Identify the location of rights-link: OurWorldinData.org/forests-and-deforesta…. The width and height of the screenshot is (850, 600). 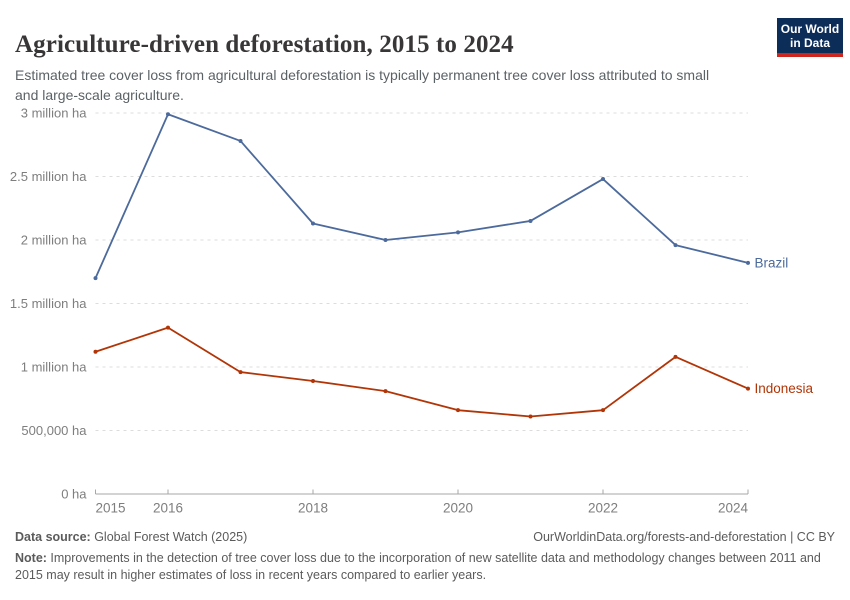
(684, 537).